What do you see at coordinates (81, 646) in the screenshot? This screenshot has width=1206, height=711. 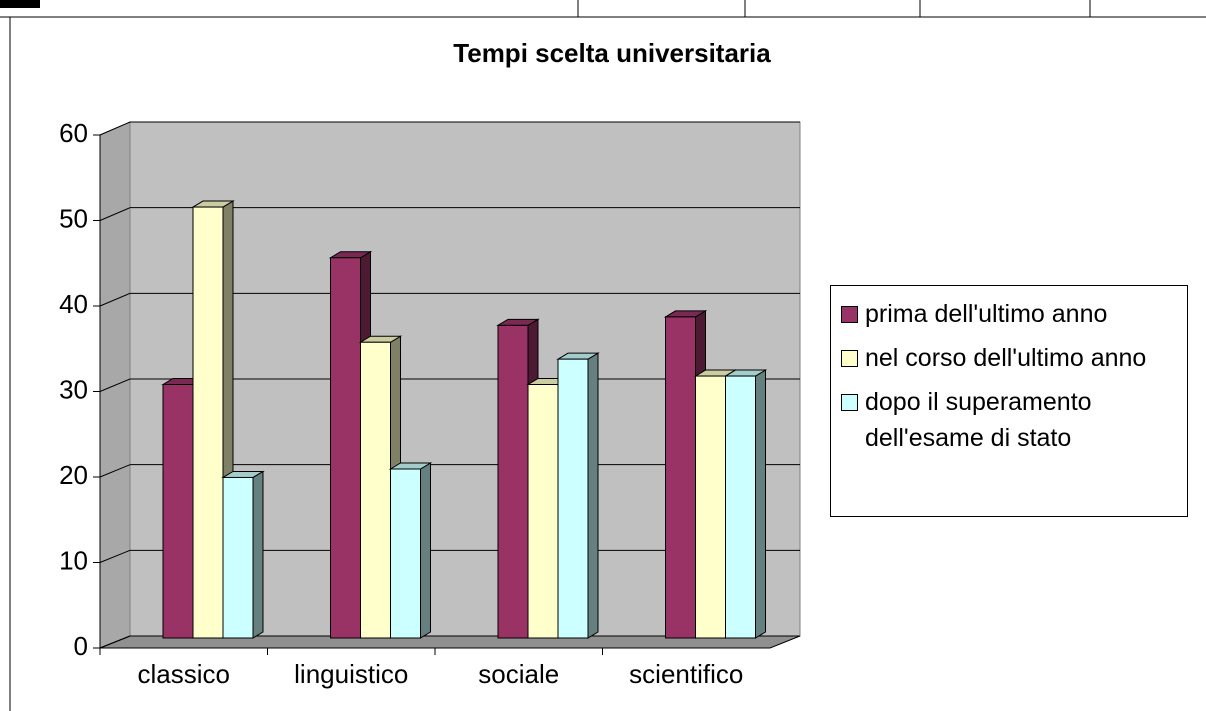 I see `y-tick-label: 0` at bounding box center [81, 646].